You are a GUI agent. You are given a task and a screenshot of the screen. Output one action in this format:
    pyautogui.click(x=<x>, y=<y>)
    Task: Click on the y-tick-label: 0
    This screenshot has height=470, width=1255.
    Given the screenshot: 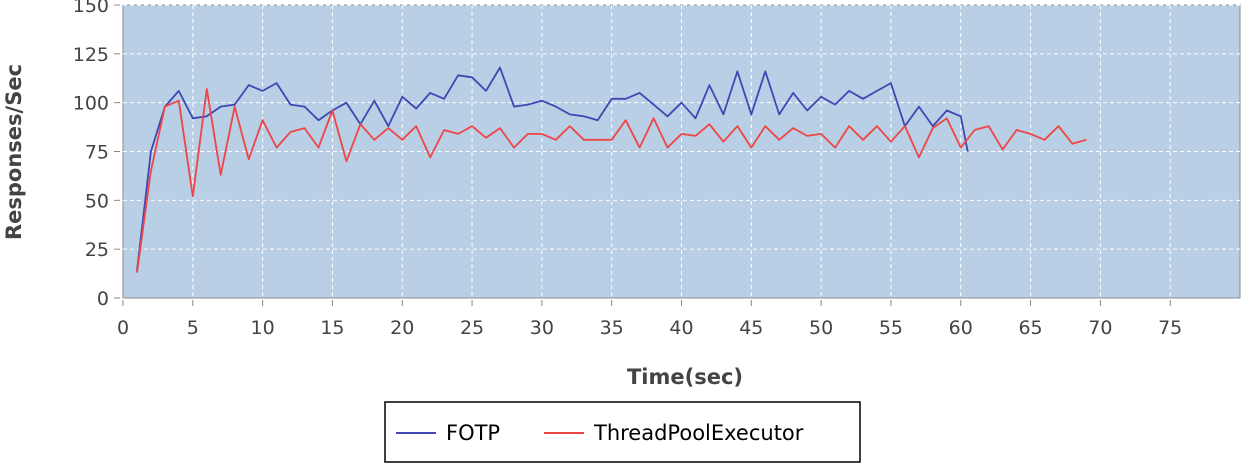 What is the action you would take?
    pyautogui.click(x=103, y=299)
    